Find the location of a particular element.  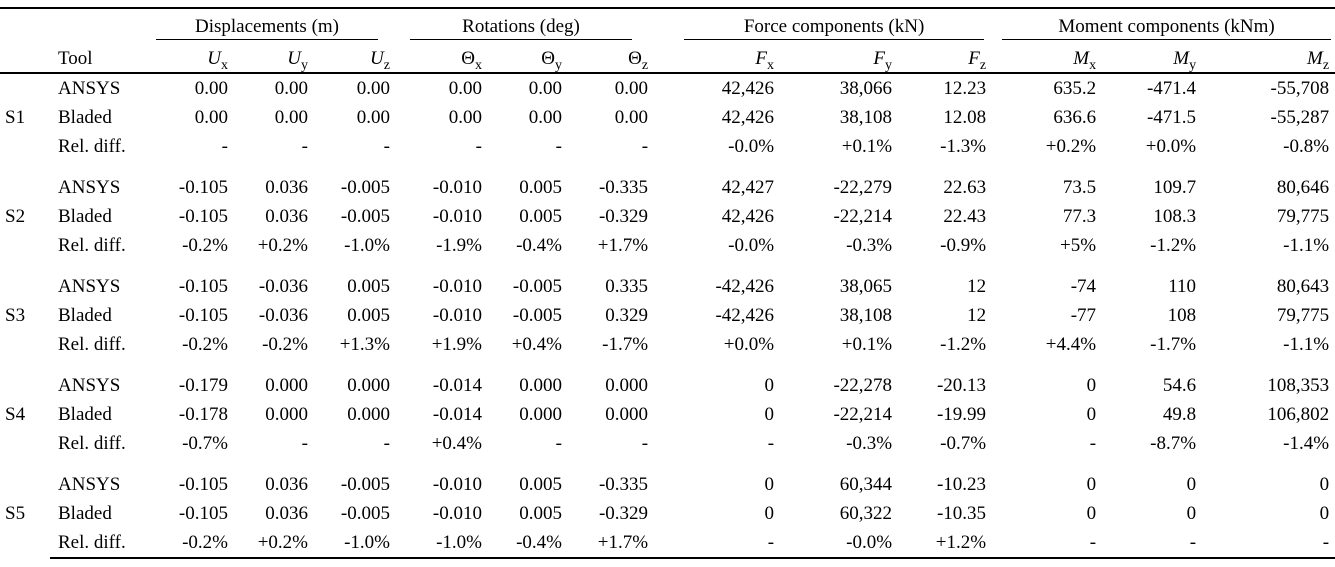

table-cell: 108.3 is located at coordinates (1175, 216).